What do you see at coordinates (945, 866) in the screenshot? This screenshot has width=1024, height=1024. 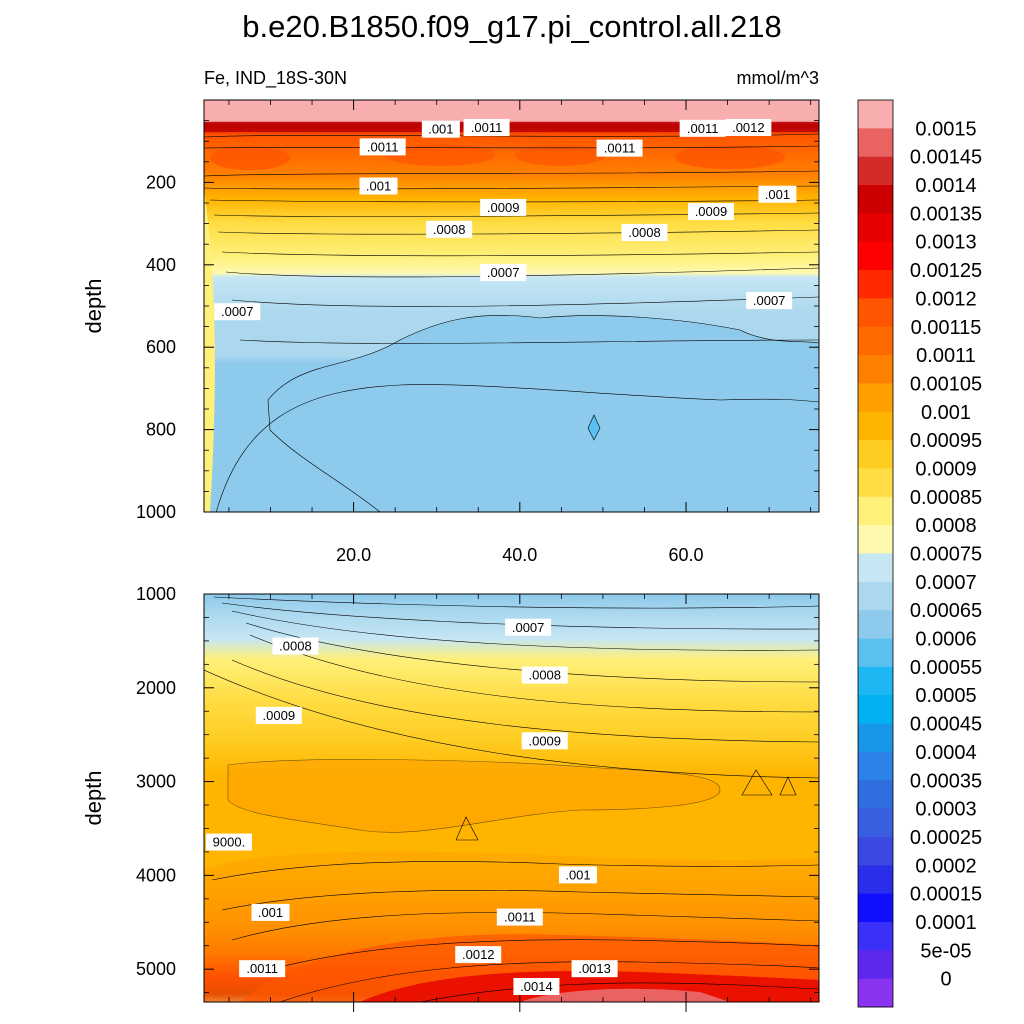 I see `colorbar-label: 0.0002` at bounding box center [945, 866].